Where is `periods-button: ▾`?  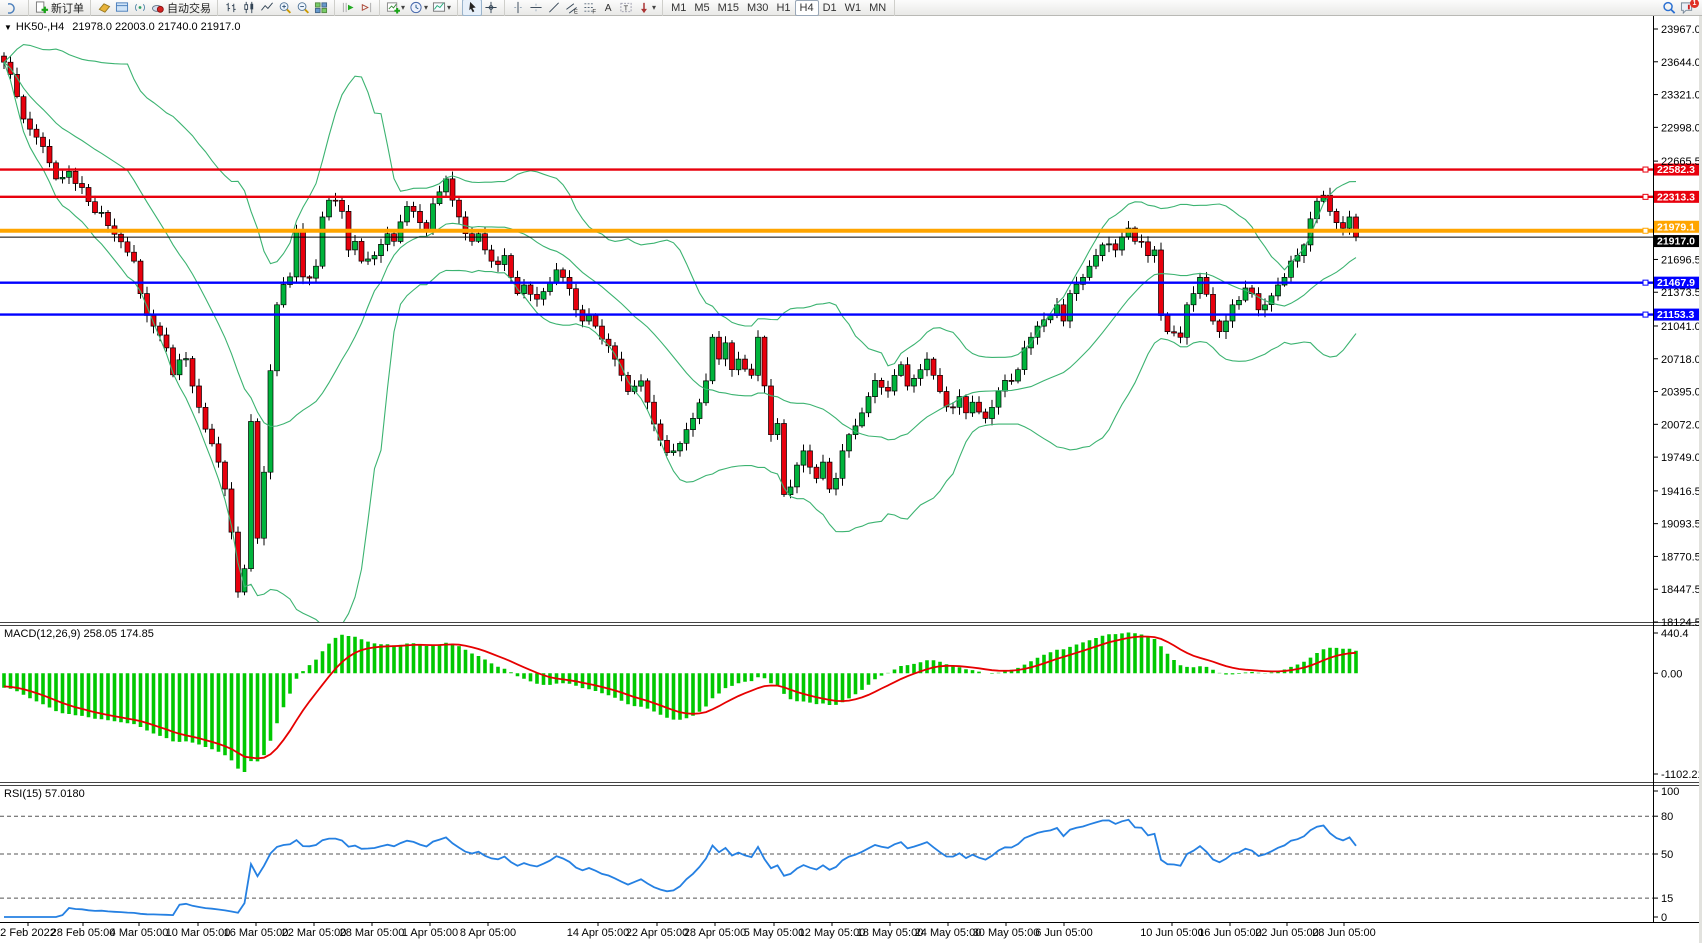 periods-button: ▾ is located at coordinates (418, 7).